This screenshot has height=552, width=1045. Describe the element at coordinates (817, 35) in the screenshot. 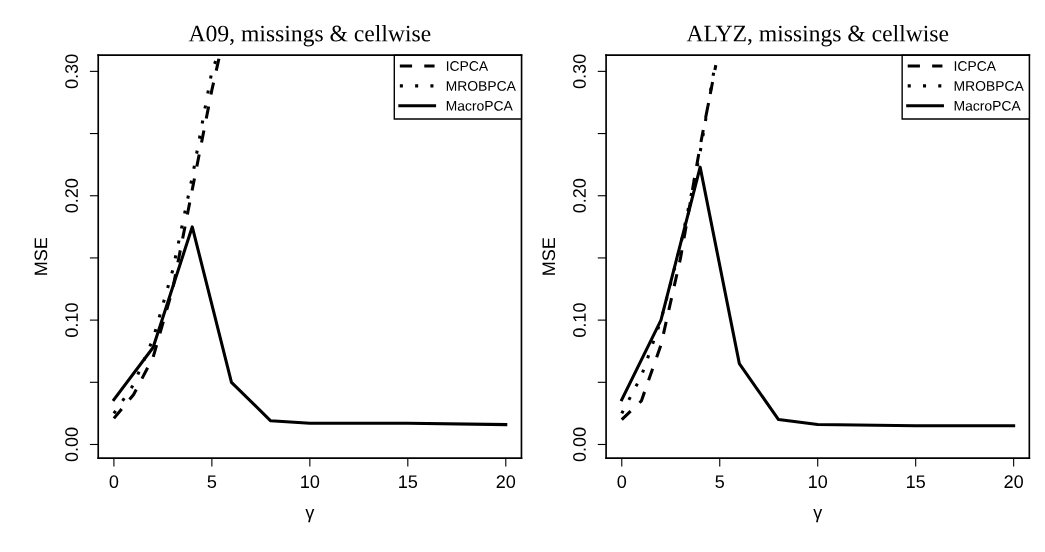

I see `chart-title: ALYZ, missings & cellwise` at that location.